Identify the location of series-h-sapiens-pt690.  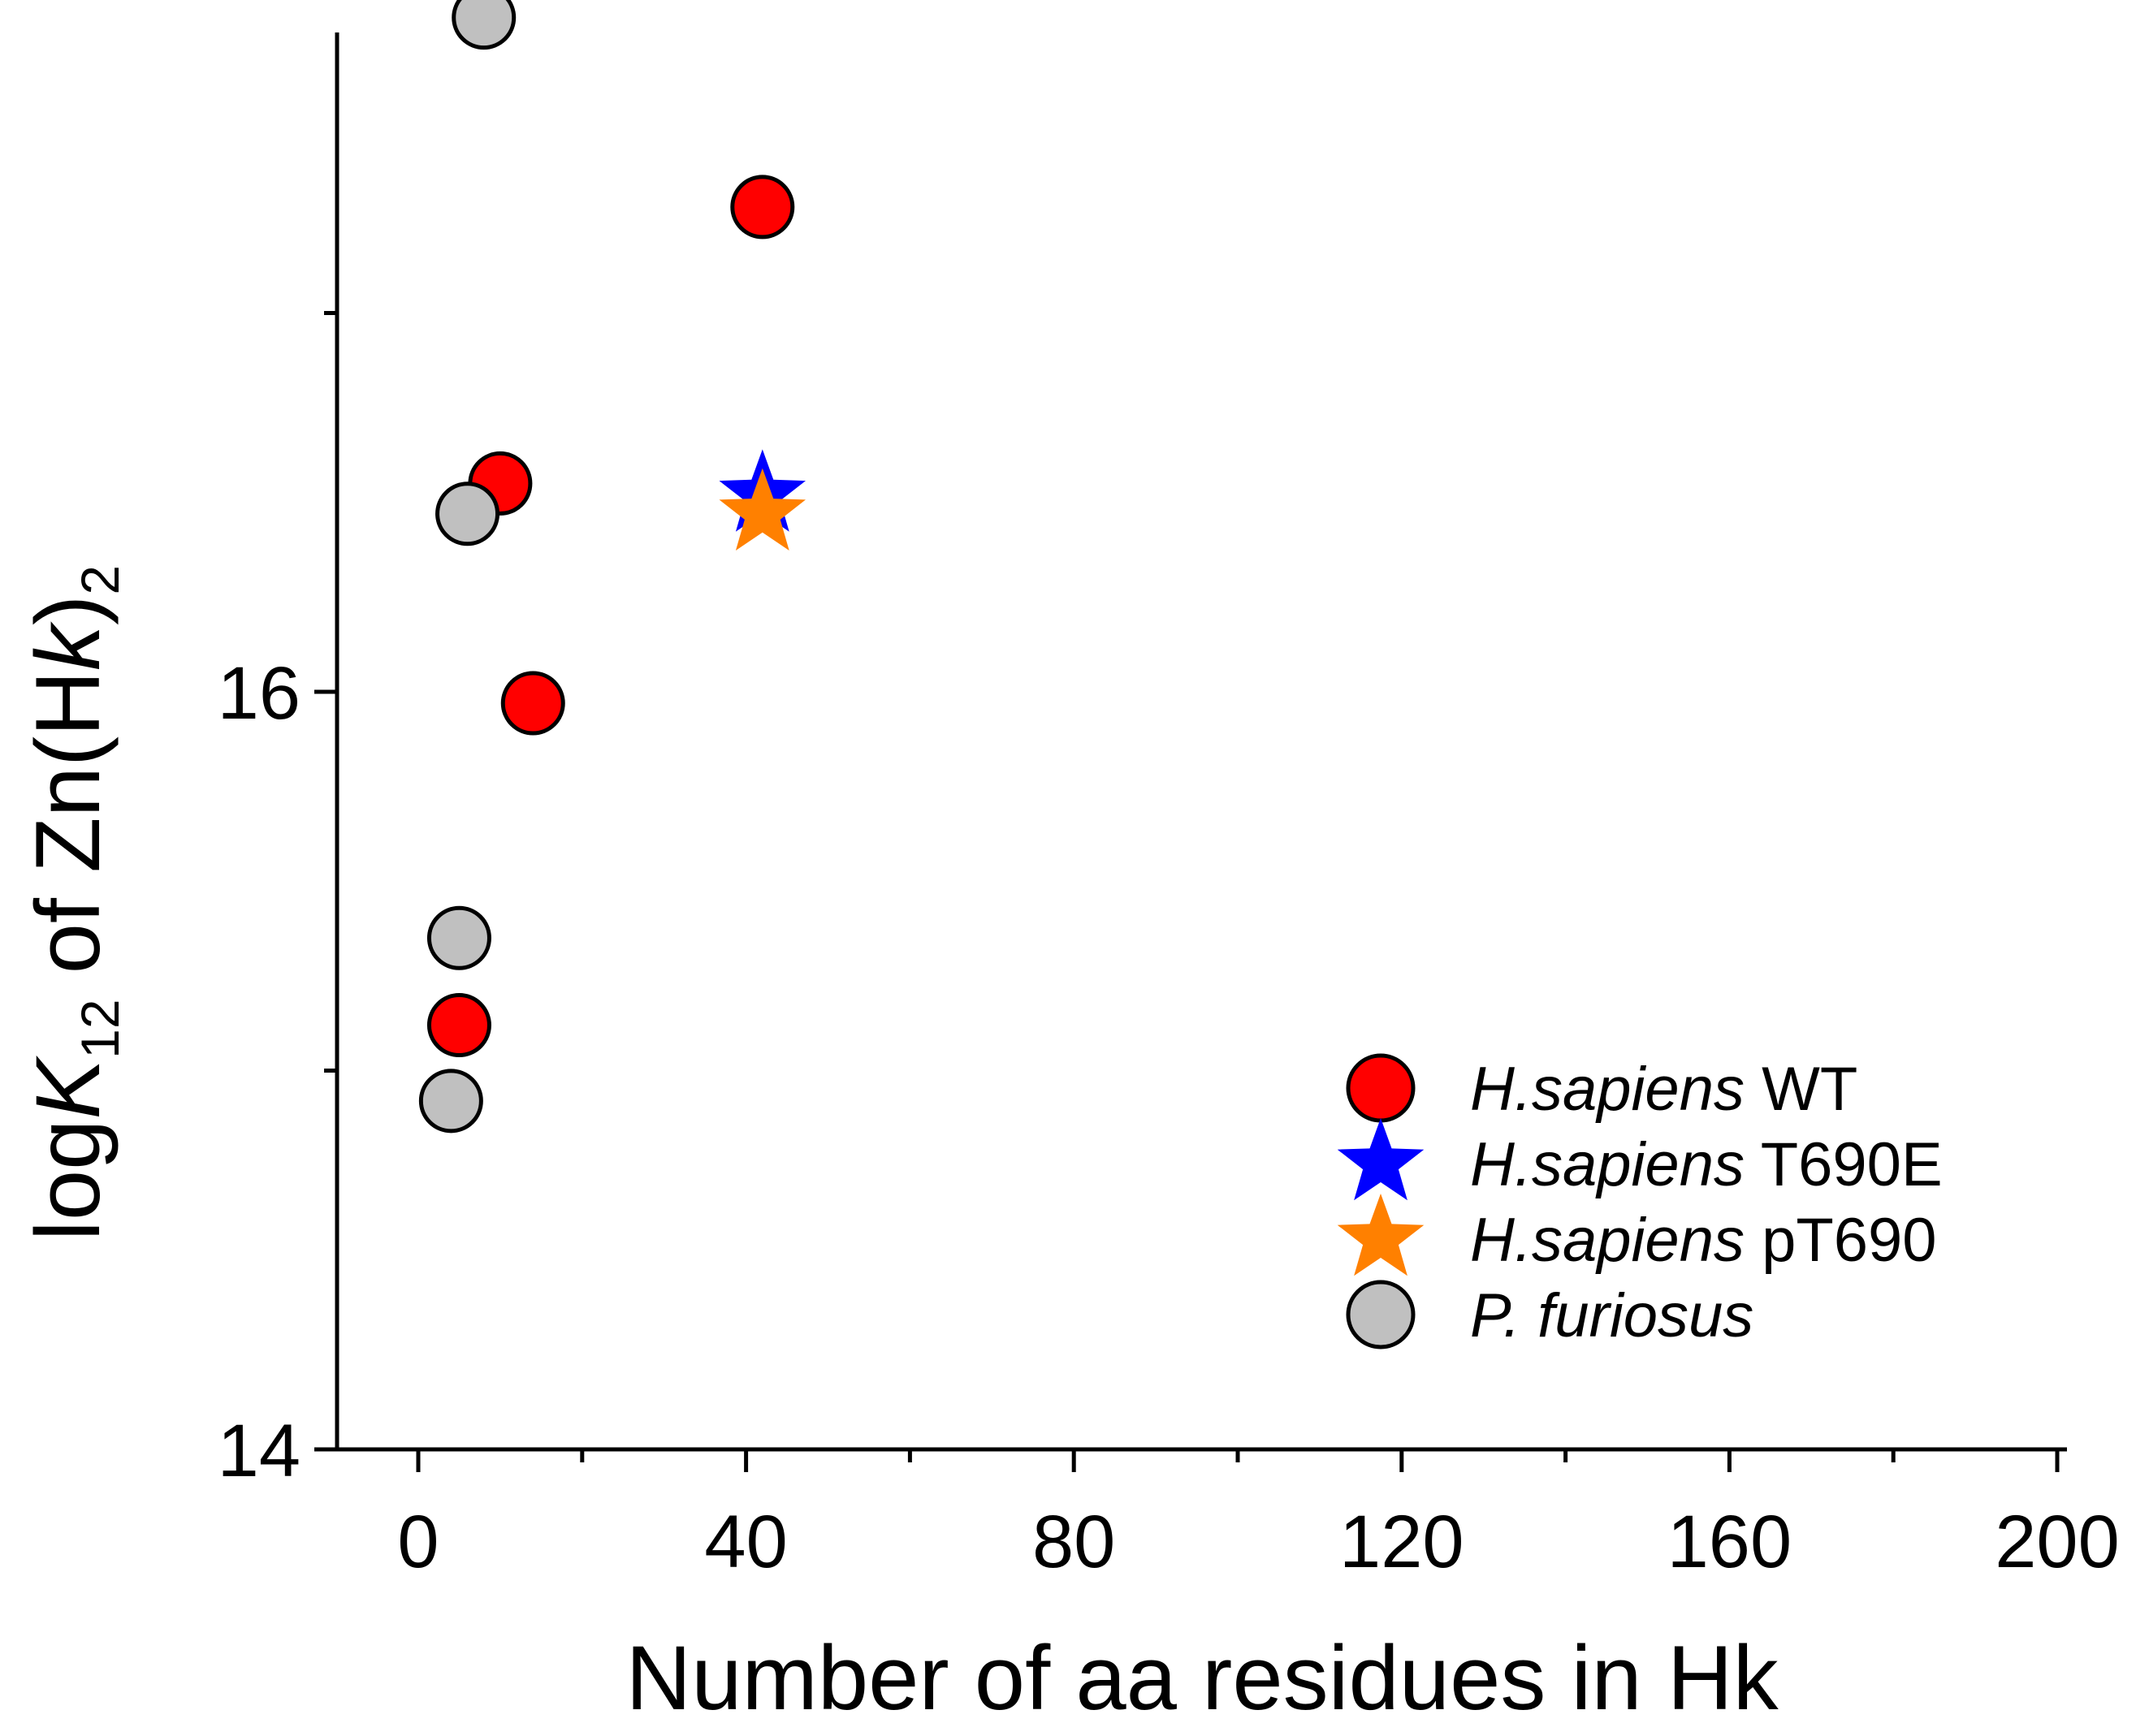
(763, 510).